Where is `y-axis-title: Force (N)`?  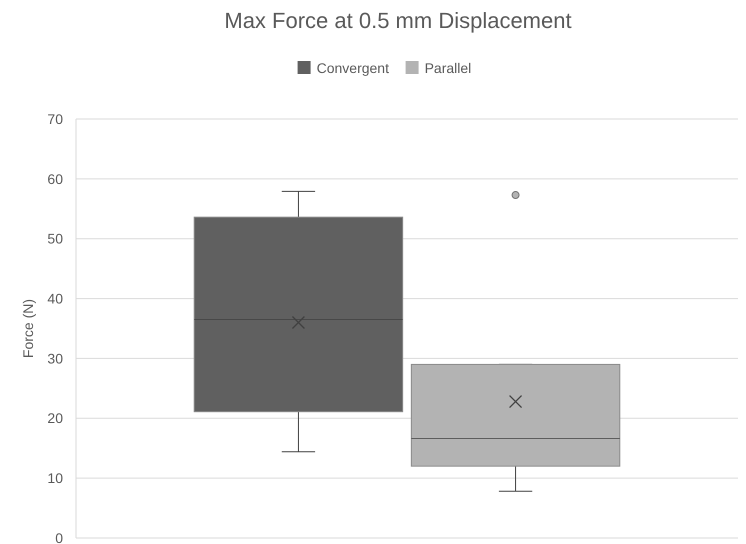
y-axis-title: Force (N) is located at coordinates (28, 328).